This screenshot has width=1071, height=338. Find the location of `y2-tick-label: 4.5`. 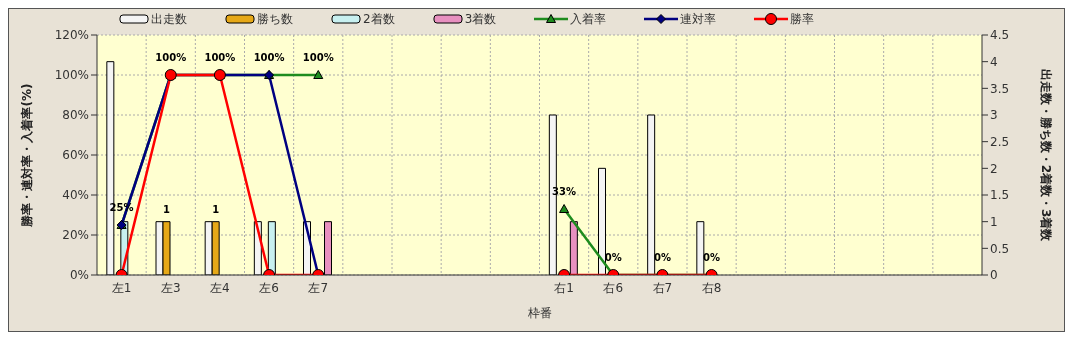

y2-tick-label: 4.5 is located at coordinates (1000, 35).